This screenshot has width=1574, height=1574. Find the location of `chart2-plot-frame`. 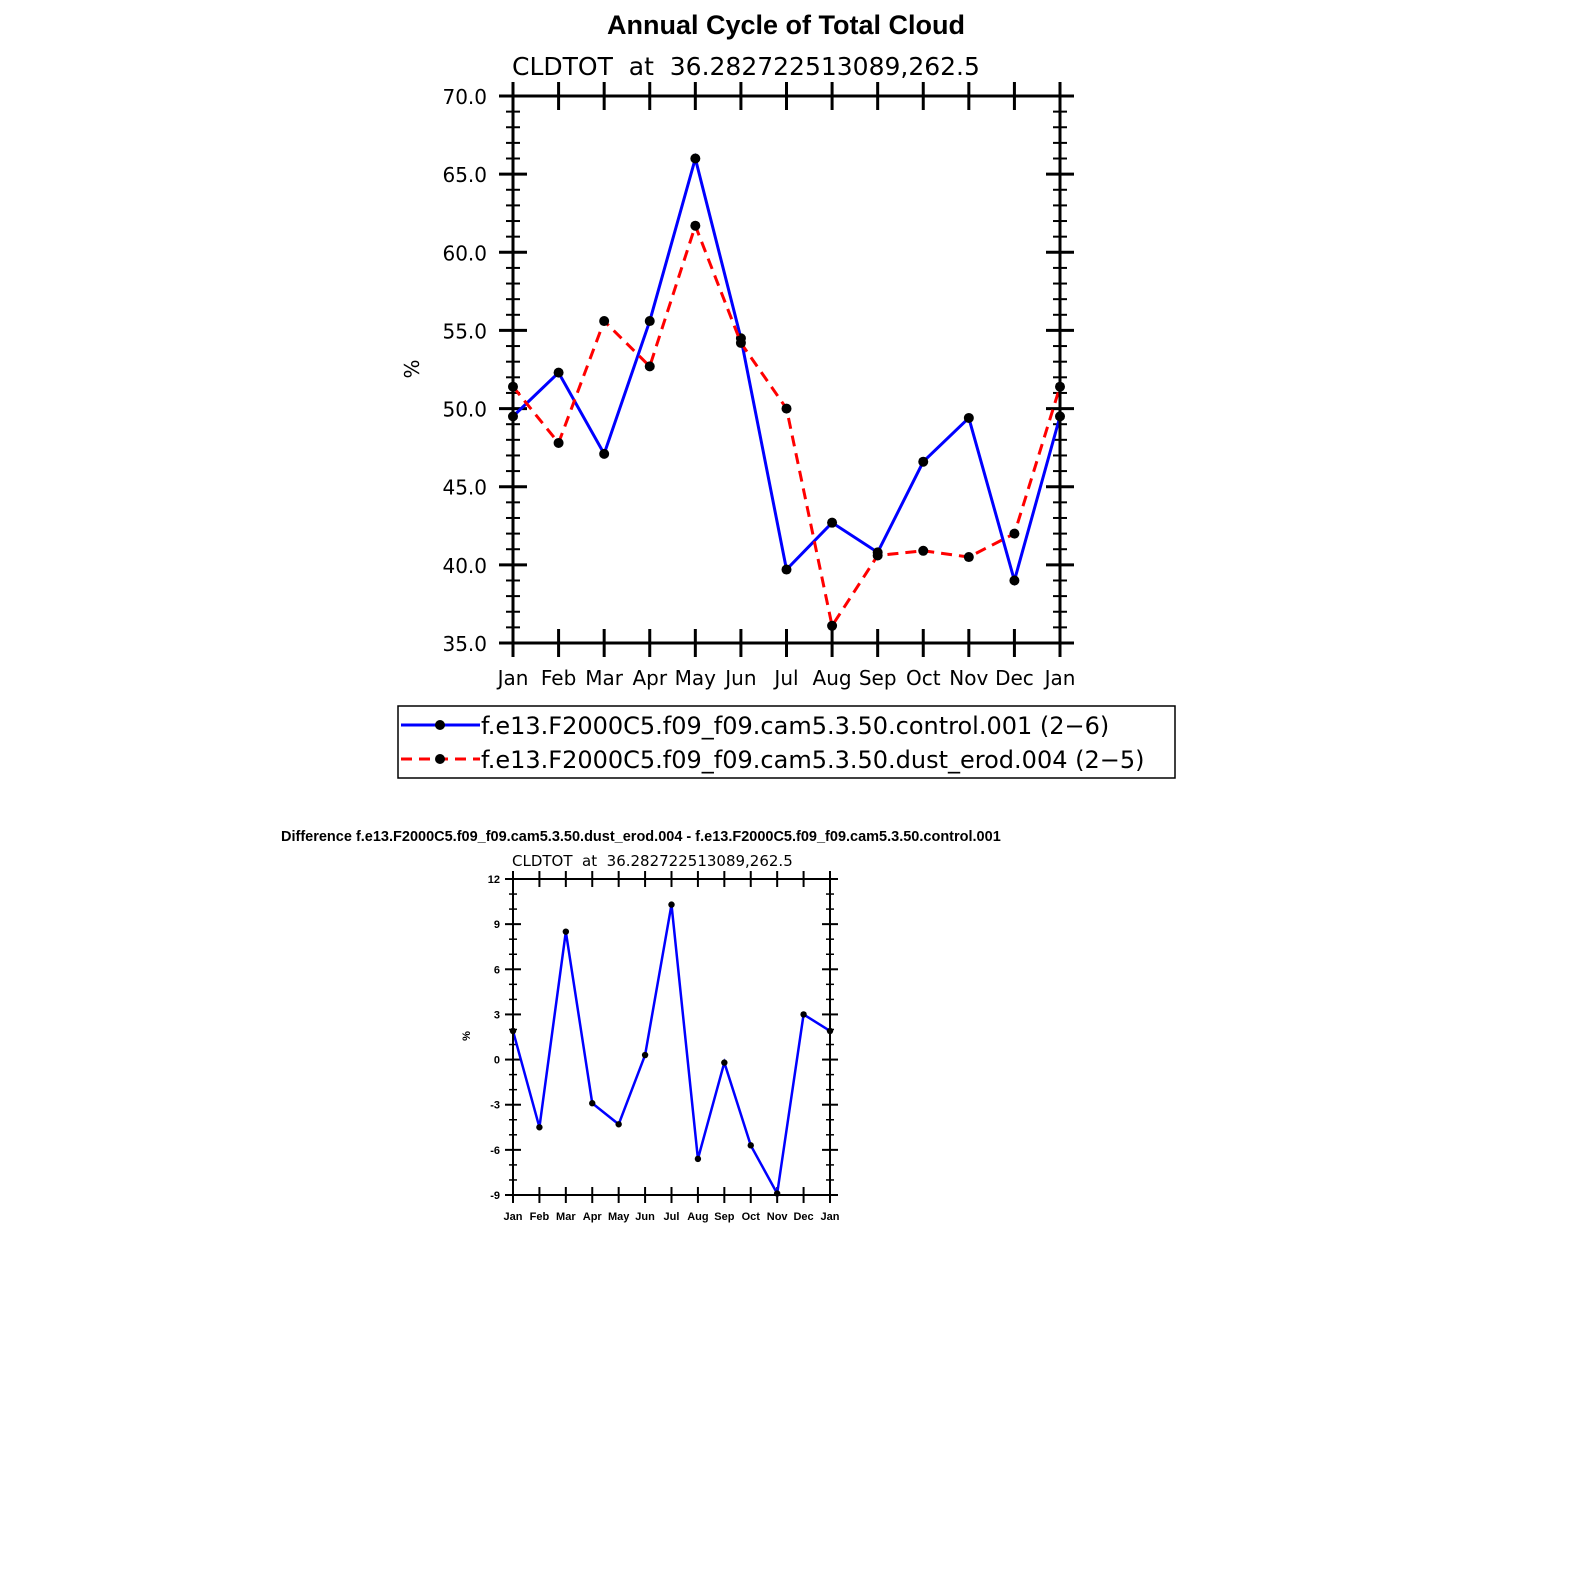

chart2-plot-frame is located at coordinates (671, 1037).